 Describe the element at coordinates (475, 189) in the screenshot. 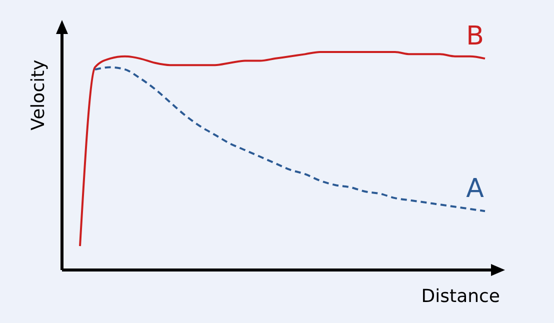

I see `series-label: A` at that location.